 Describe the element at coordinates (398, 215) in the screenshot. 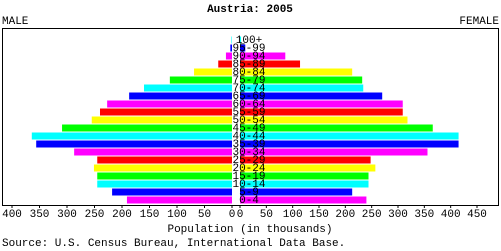

I see `x2-tick-label: 300` at that location.